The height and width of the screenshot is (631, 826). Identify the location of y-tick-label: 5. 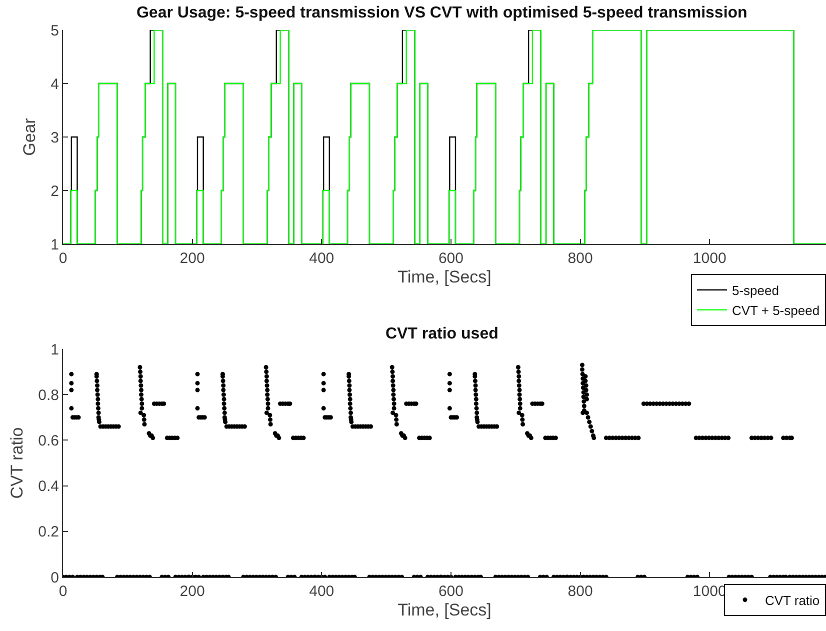
(54, 31).